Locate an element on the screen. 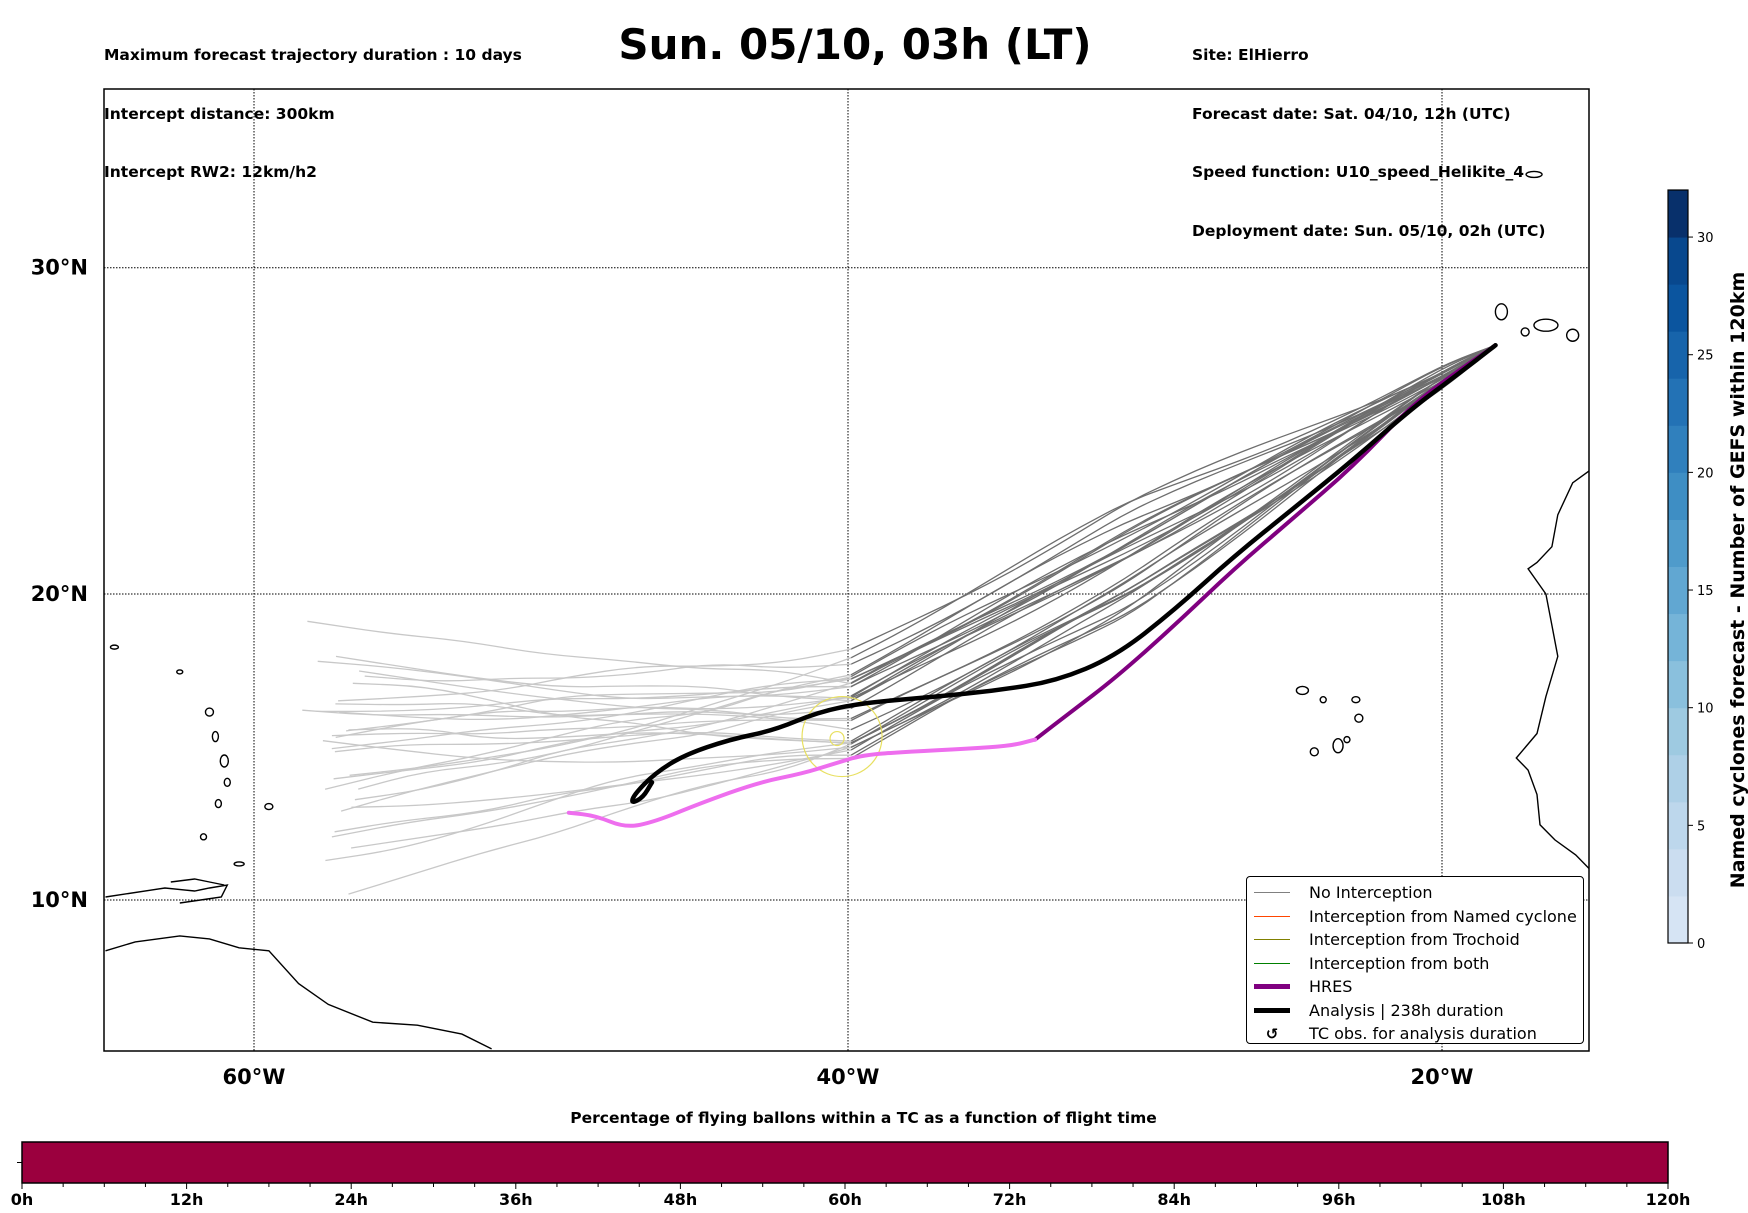 The width and height of the screenshot is (1748, 1213). time-tick-label: 108h is located at coordinates (1503, 1199).